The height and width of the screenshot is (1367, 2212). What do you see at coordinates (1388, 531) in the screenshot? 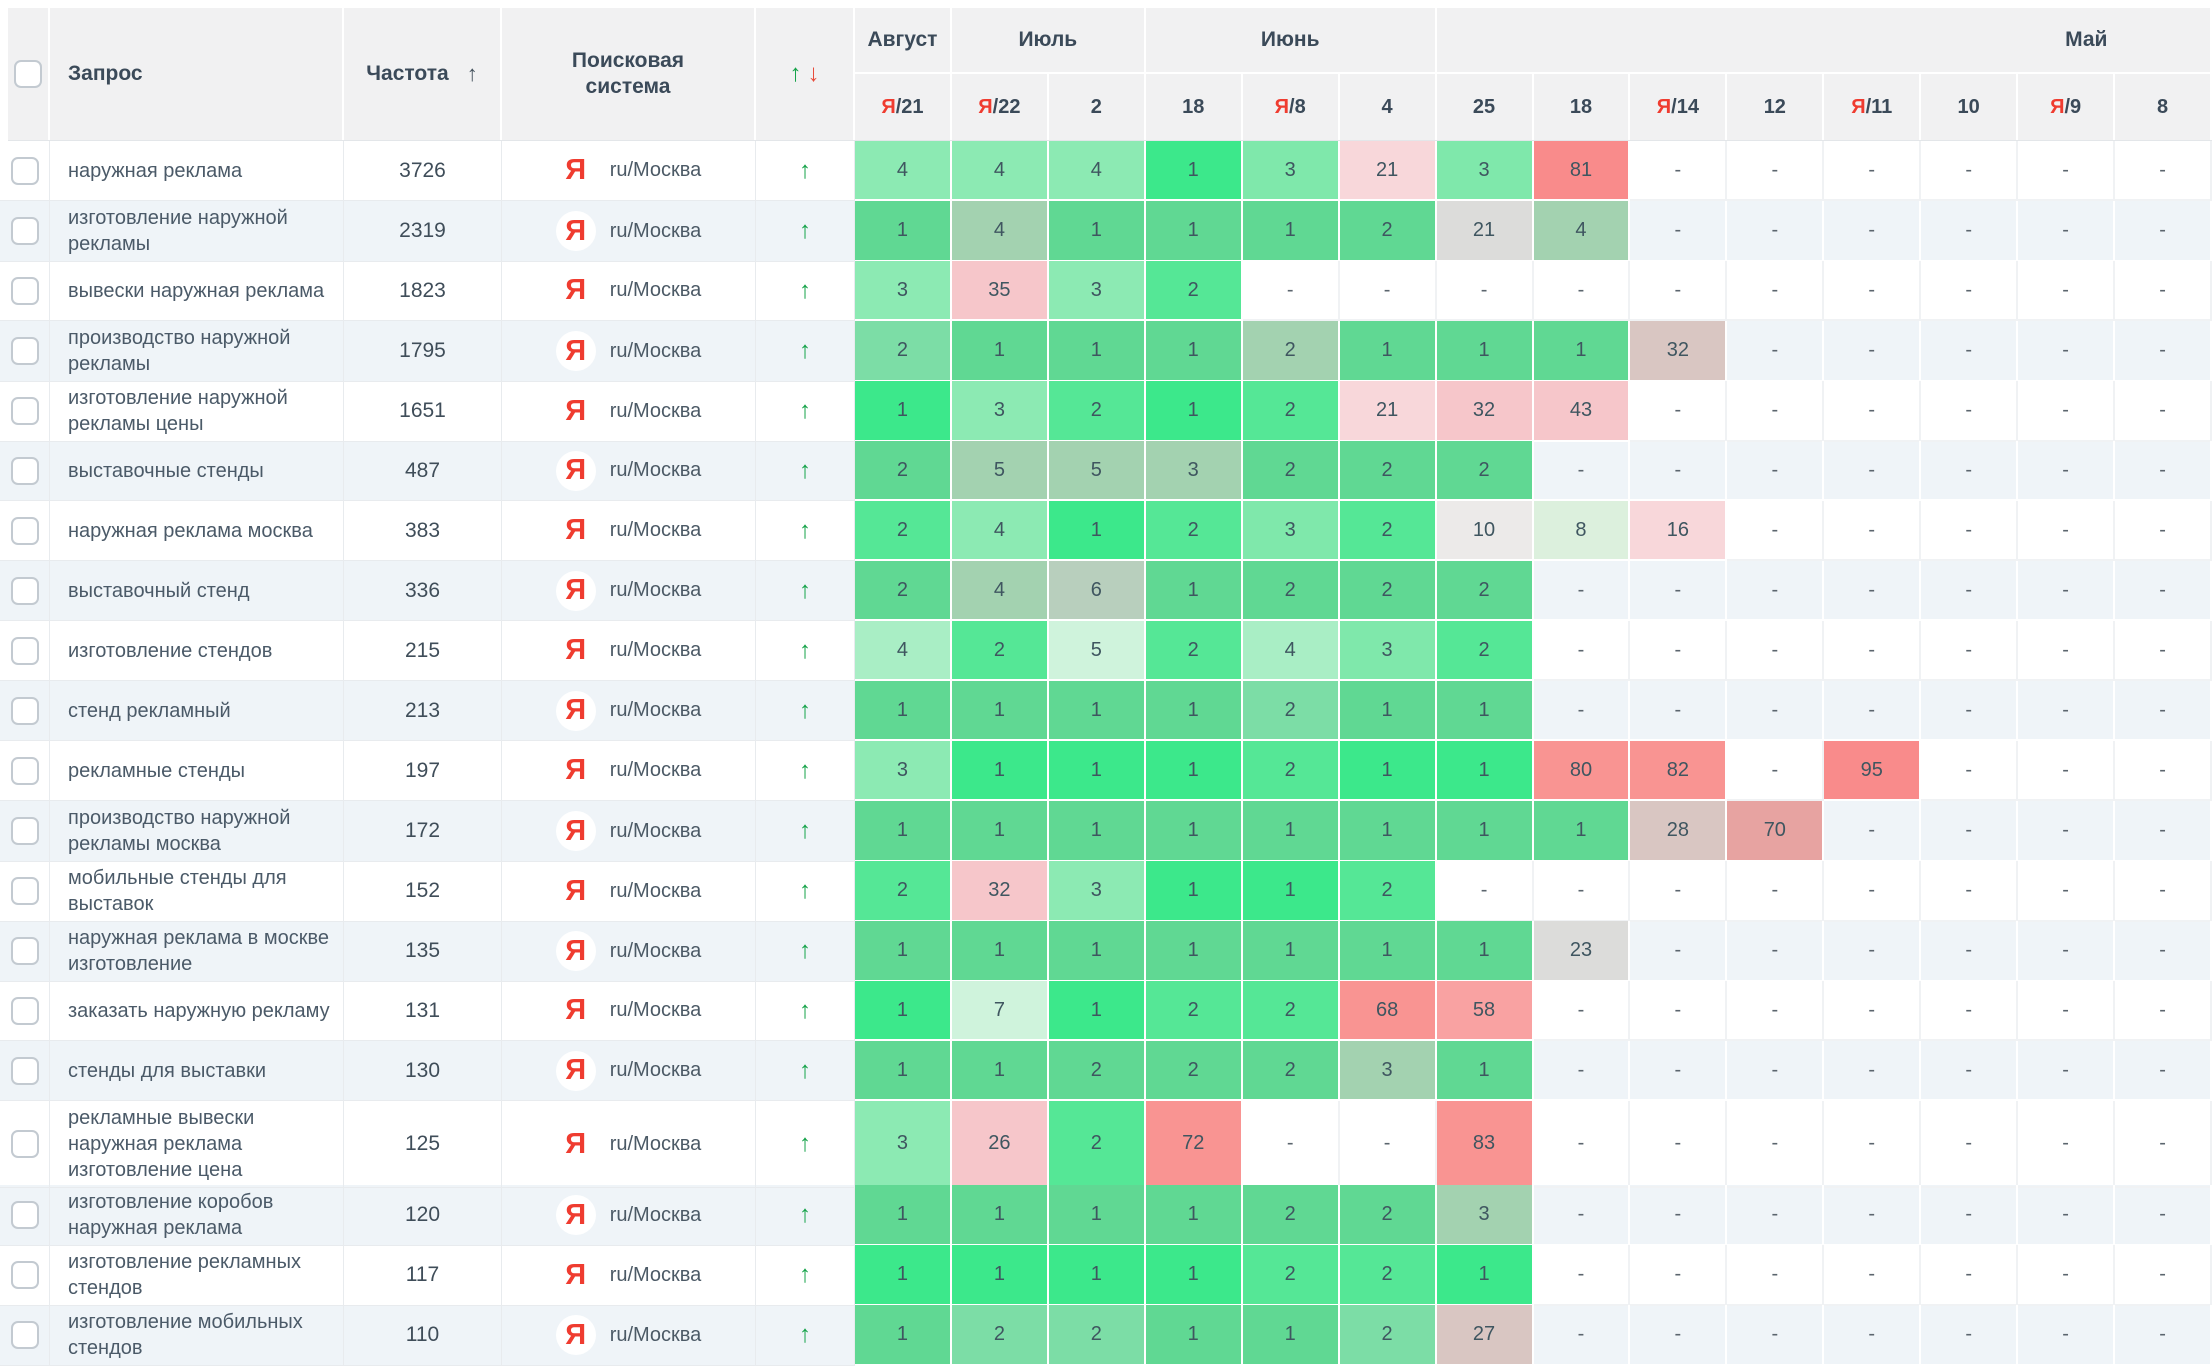
I see `position-cell: 2` at bounding box center [1388, 531].